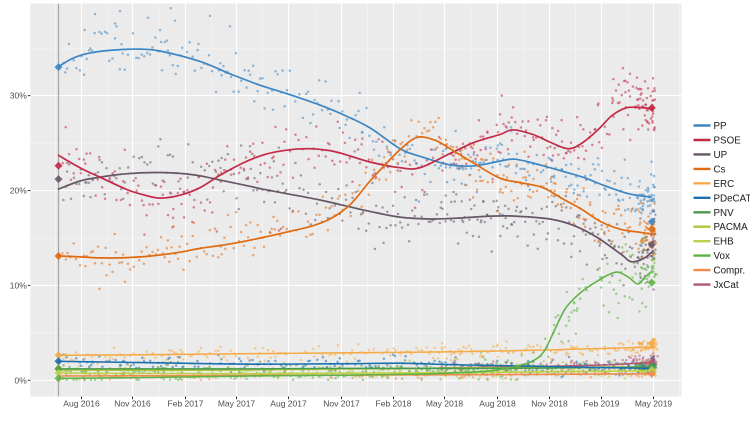 The height and width of the screenshot is (422, 750). Describe the element at coordinates (132, 404) in the screenshot. I see `svg-text: Nov 2016` at that location.